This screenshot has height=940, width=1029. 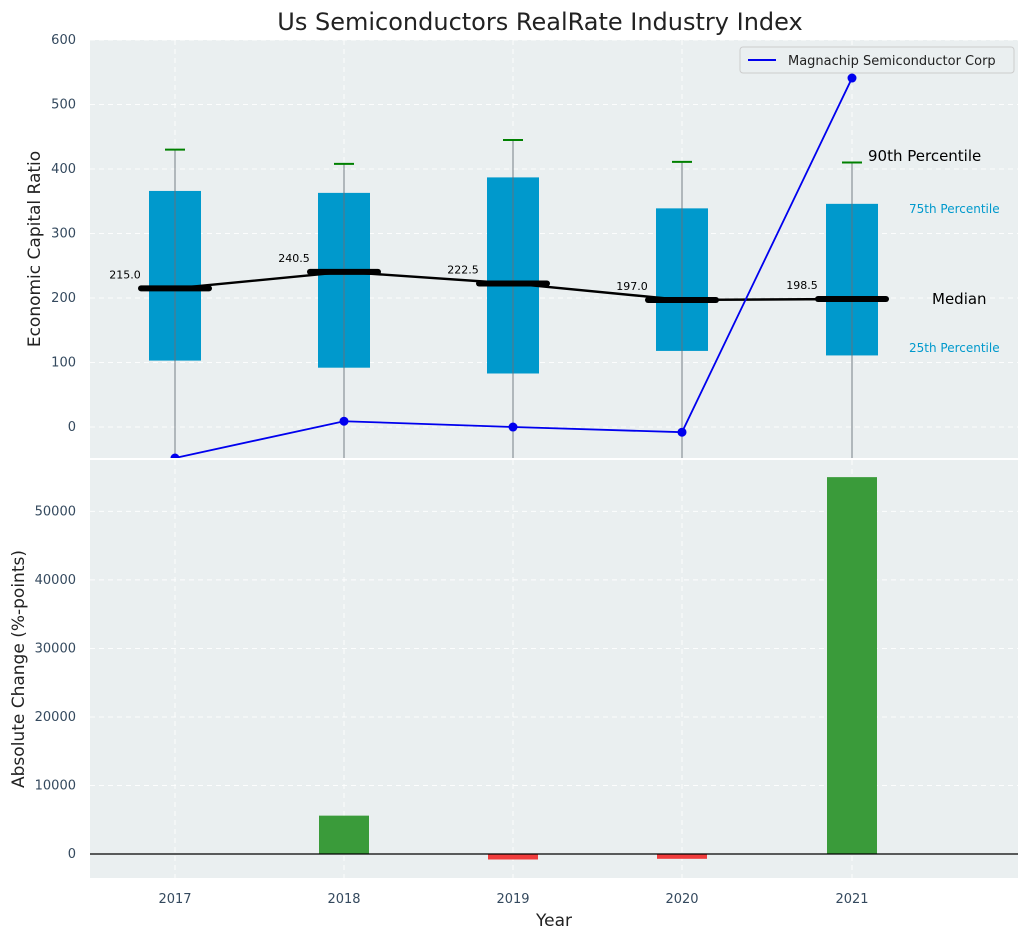 I want to click on median-value-label: 222.5, so click(x=463, y=270).